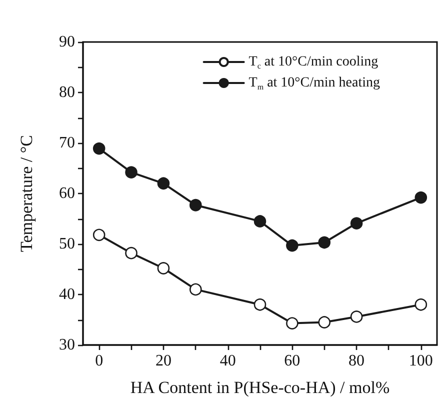 The width and height of the screenshot is (440, 403). What do you see at coordinates (163, 361) in the screenshot?
I see `x-tick-label: 20` at bounding box center [163, 361].